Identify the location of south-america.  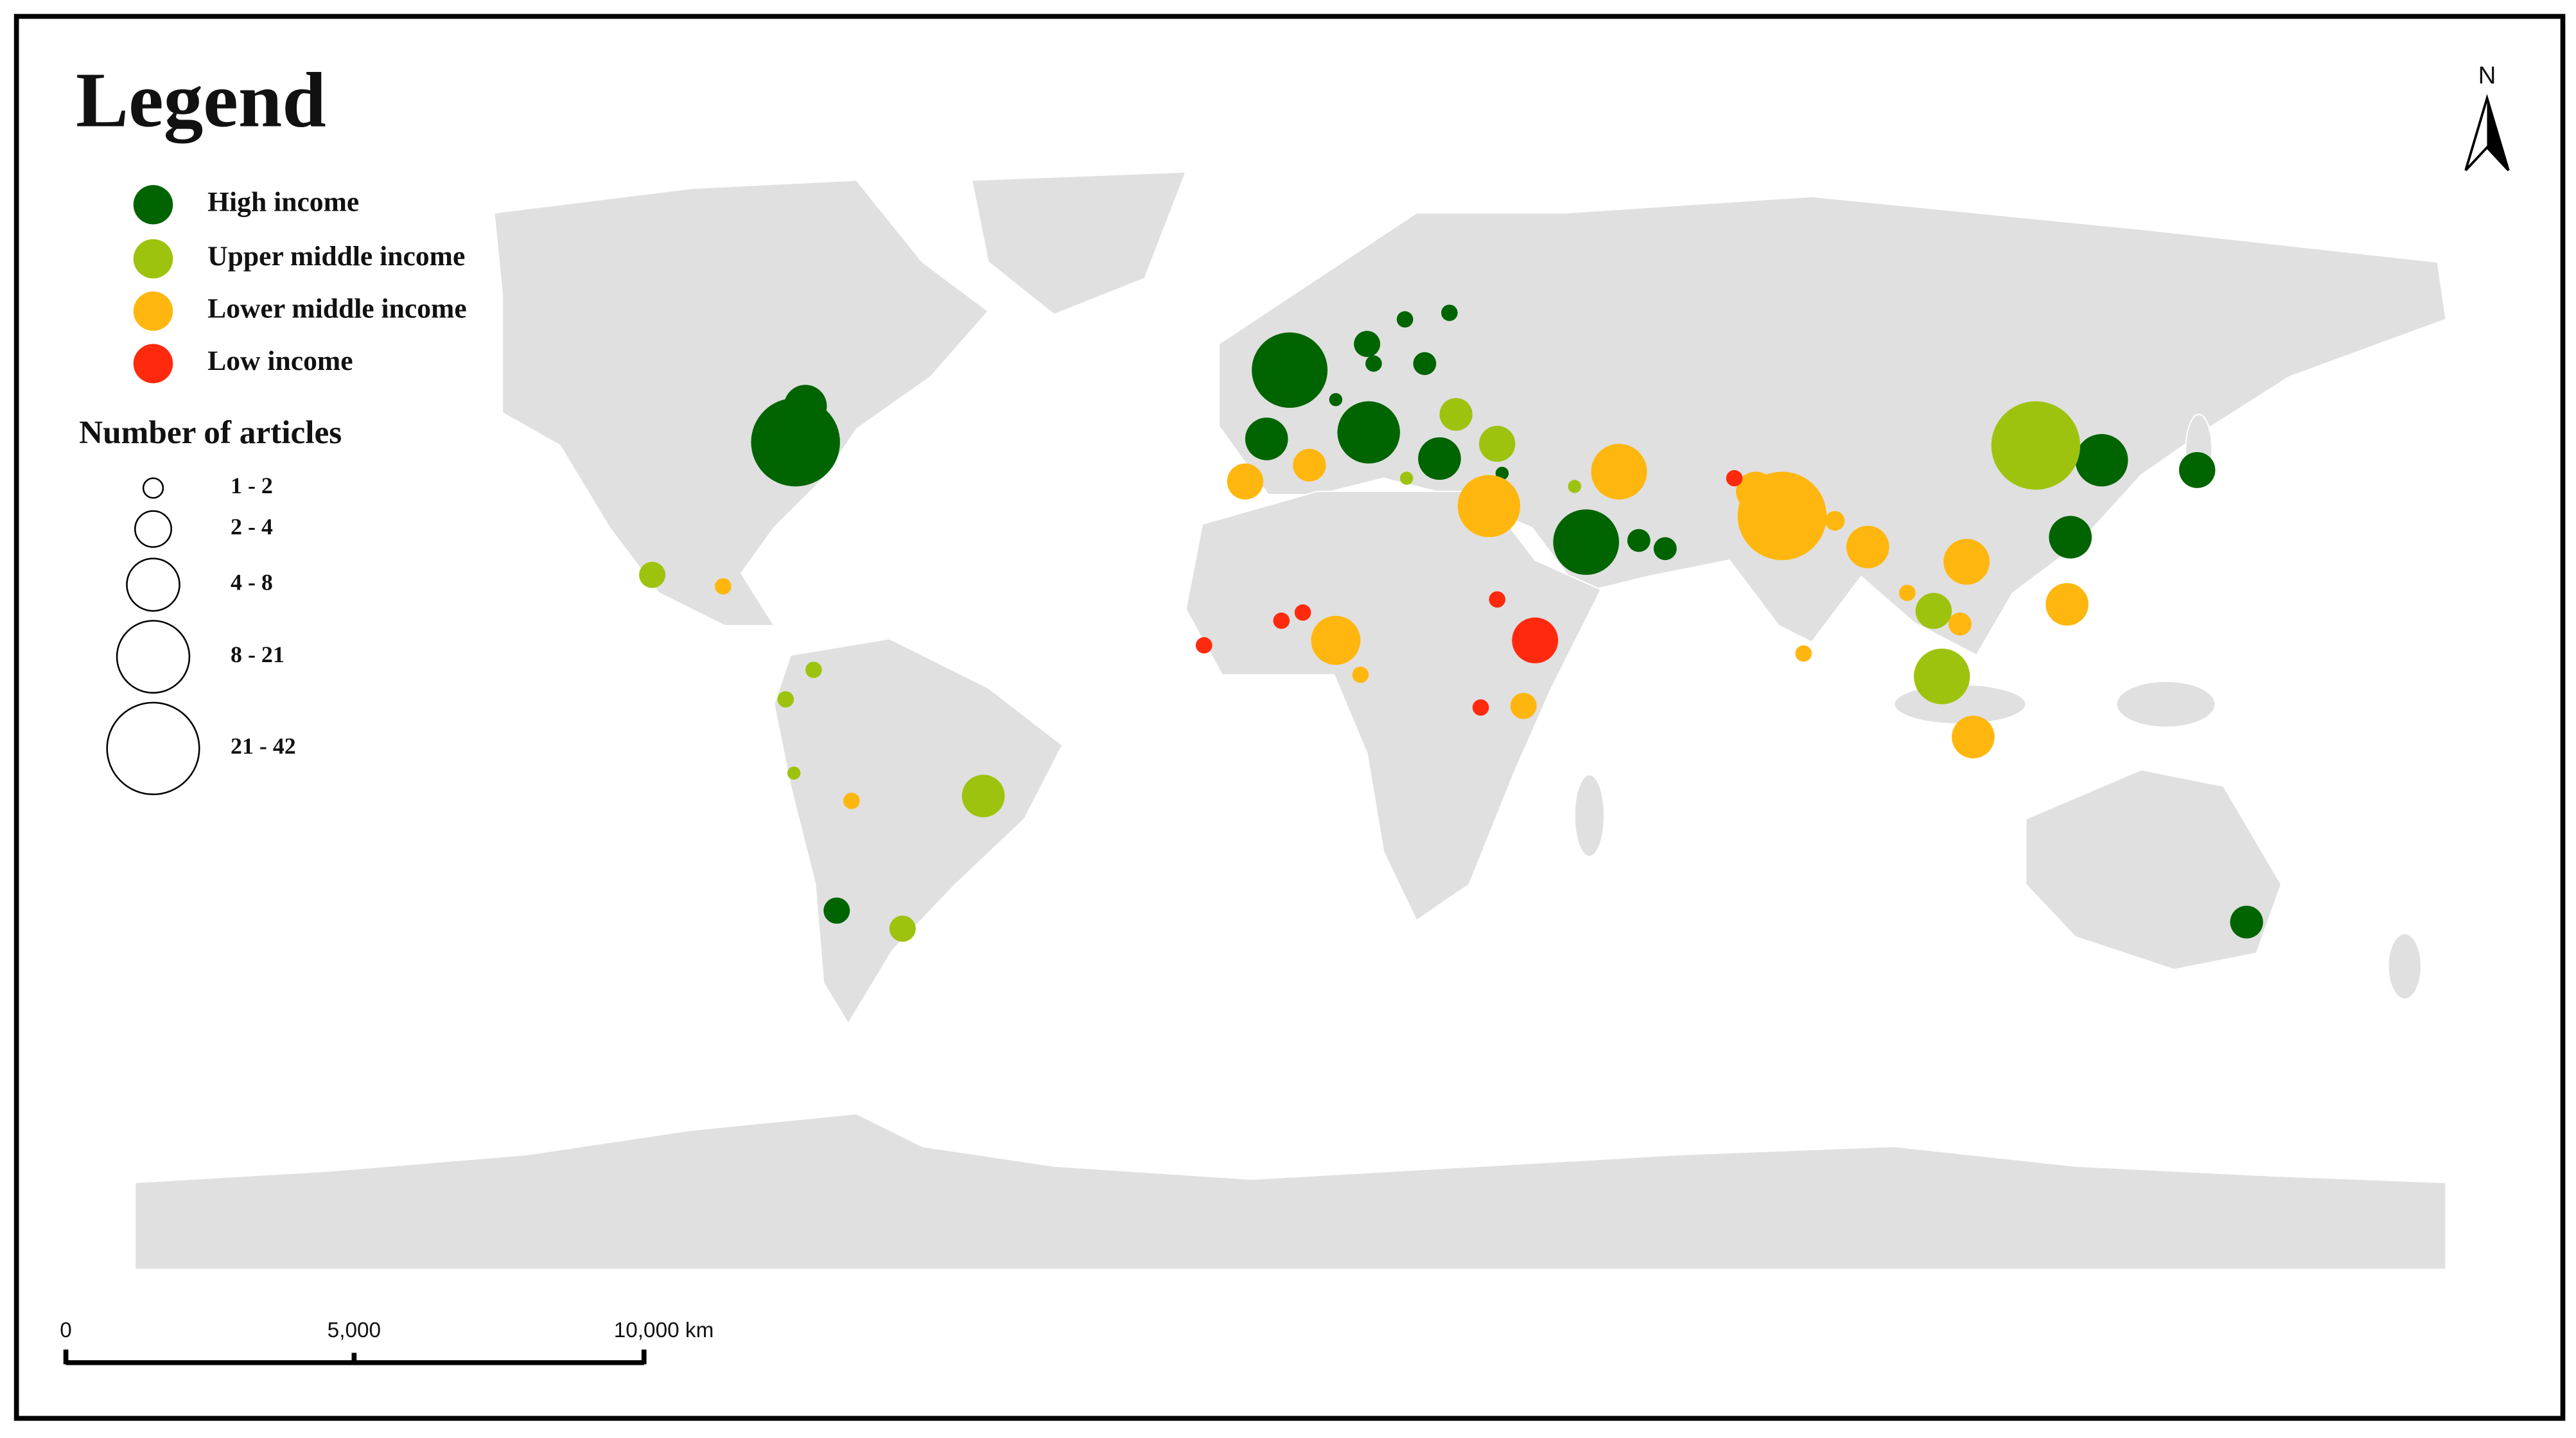
(919, 831).